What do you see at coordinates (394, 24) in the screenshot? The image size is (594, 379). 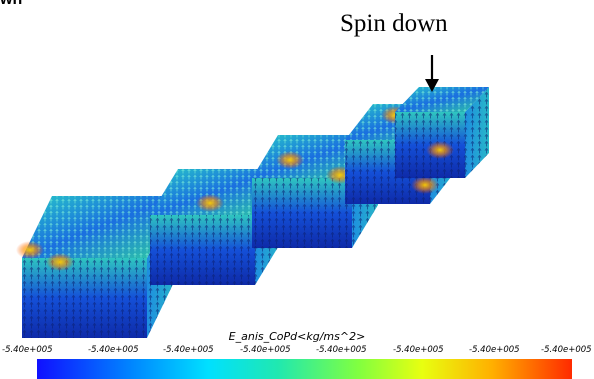 I see `spin-down-label: Spin down` at bounding box center [394, 24].